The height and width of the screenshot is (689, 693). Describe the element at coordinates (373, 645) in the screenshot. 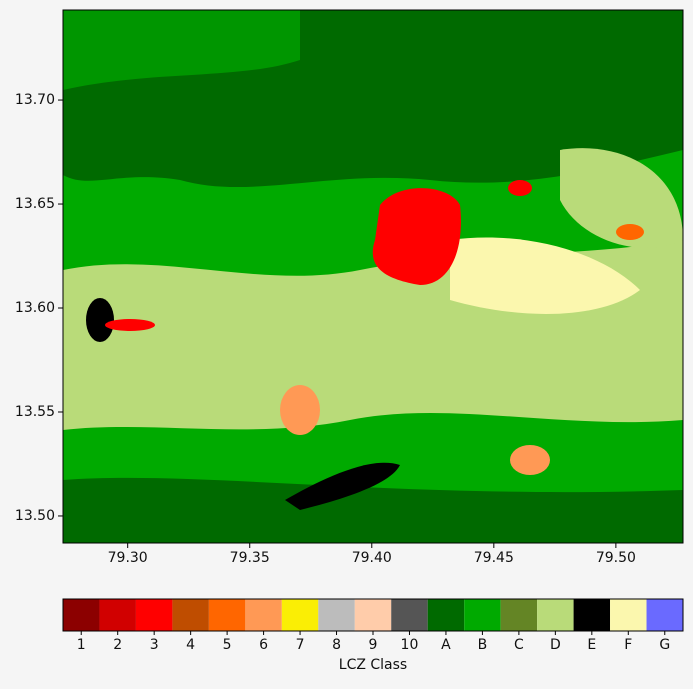

I see `colorbar-tick-label: 9` at that location.